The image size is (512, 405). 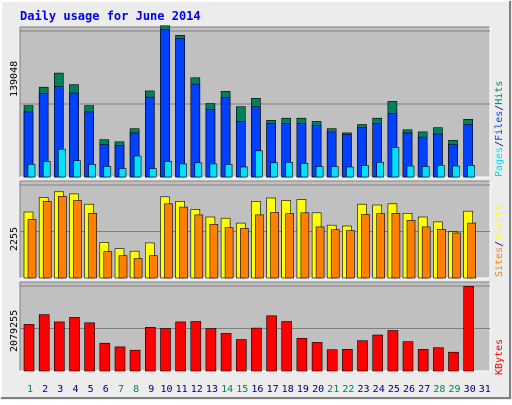 I want to click on side-label-top: Pages/Files/Hits, so click(x=499, y=129).